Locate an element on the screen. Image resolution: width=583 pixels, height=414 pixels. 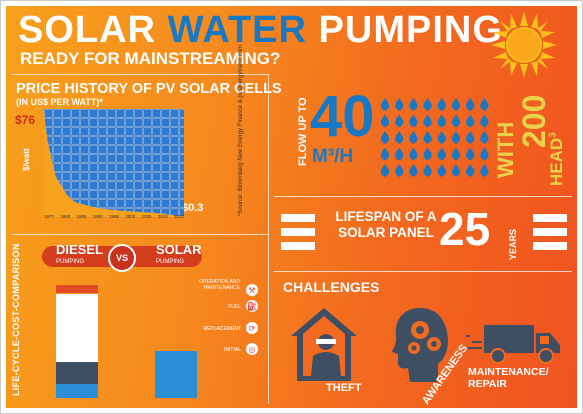
x-tick-label: 2000 is located at coordinates (130, 216).